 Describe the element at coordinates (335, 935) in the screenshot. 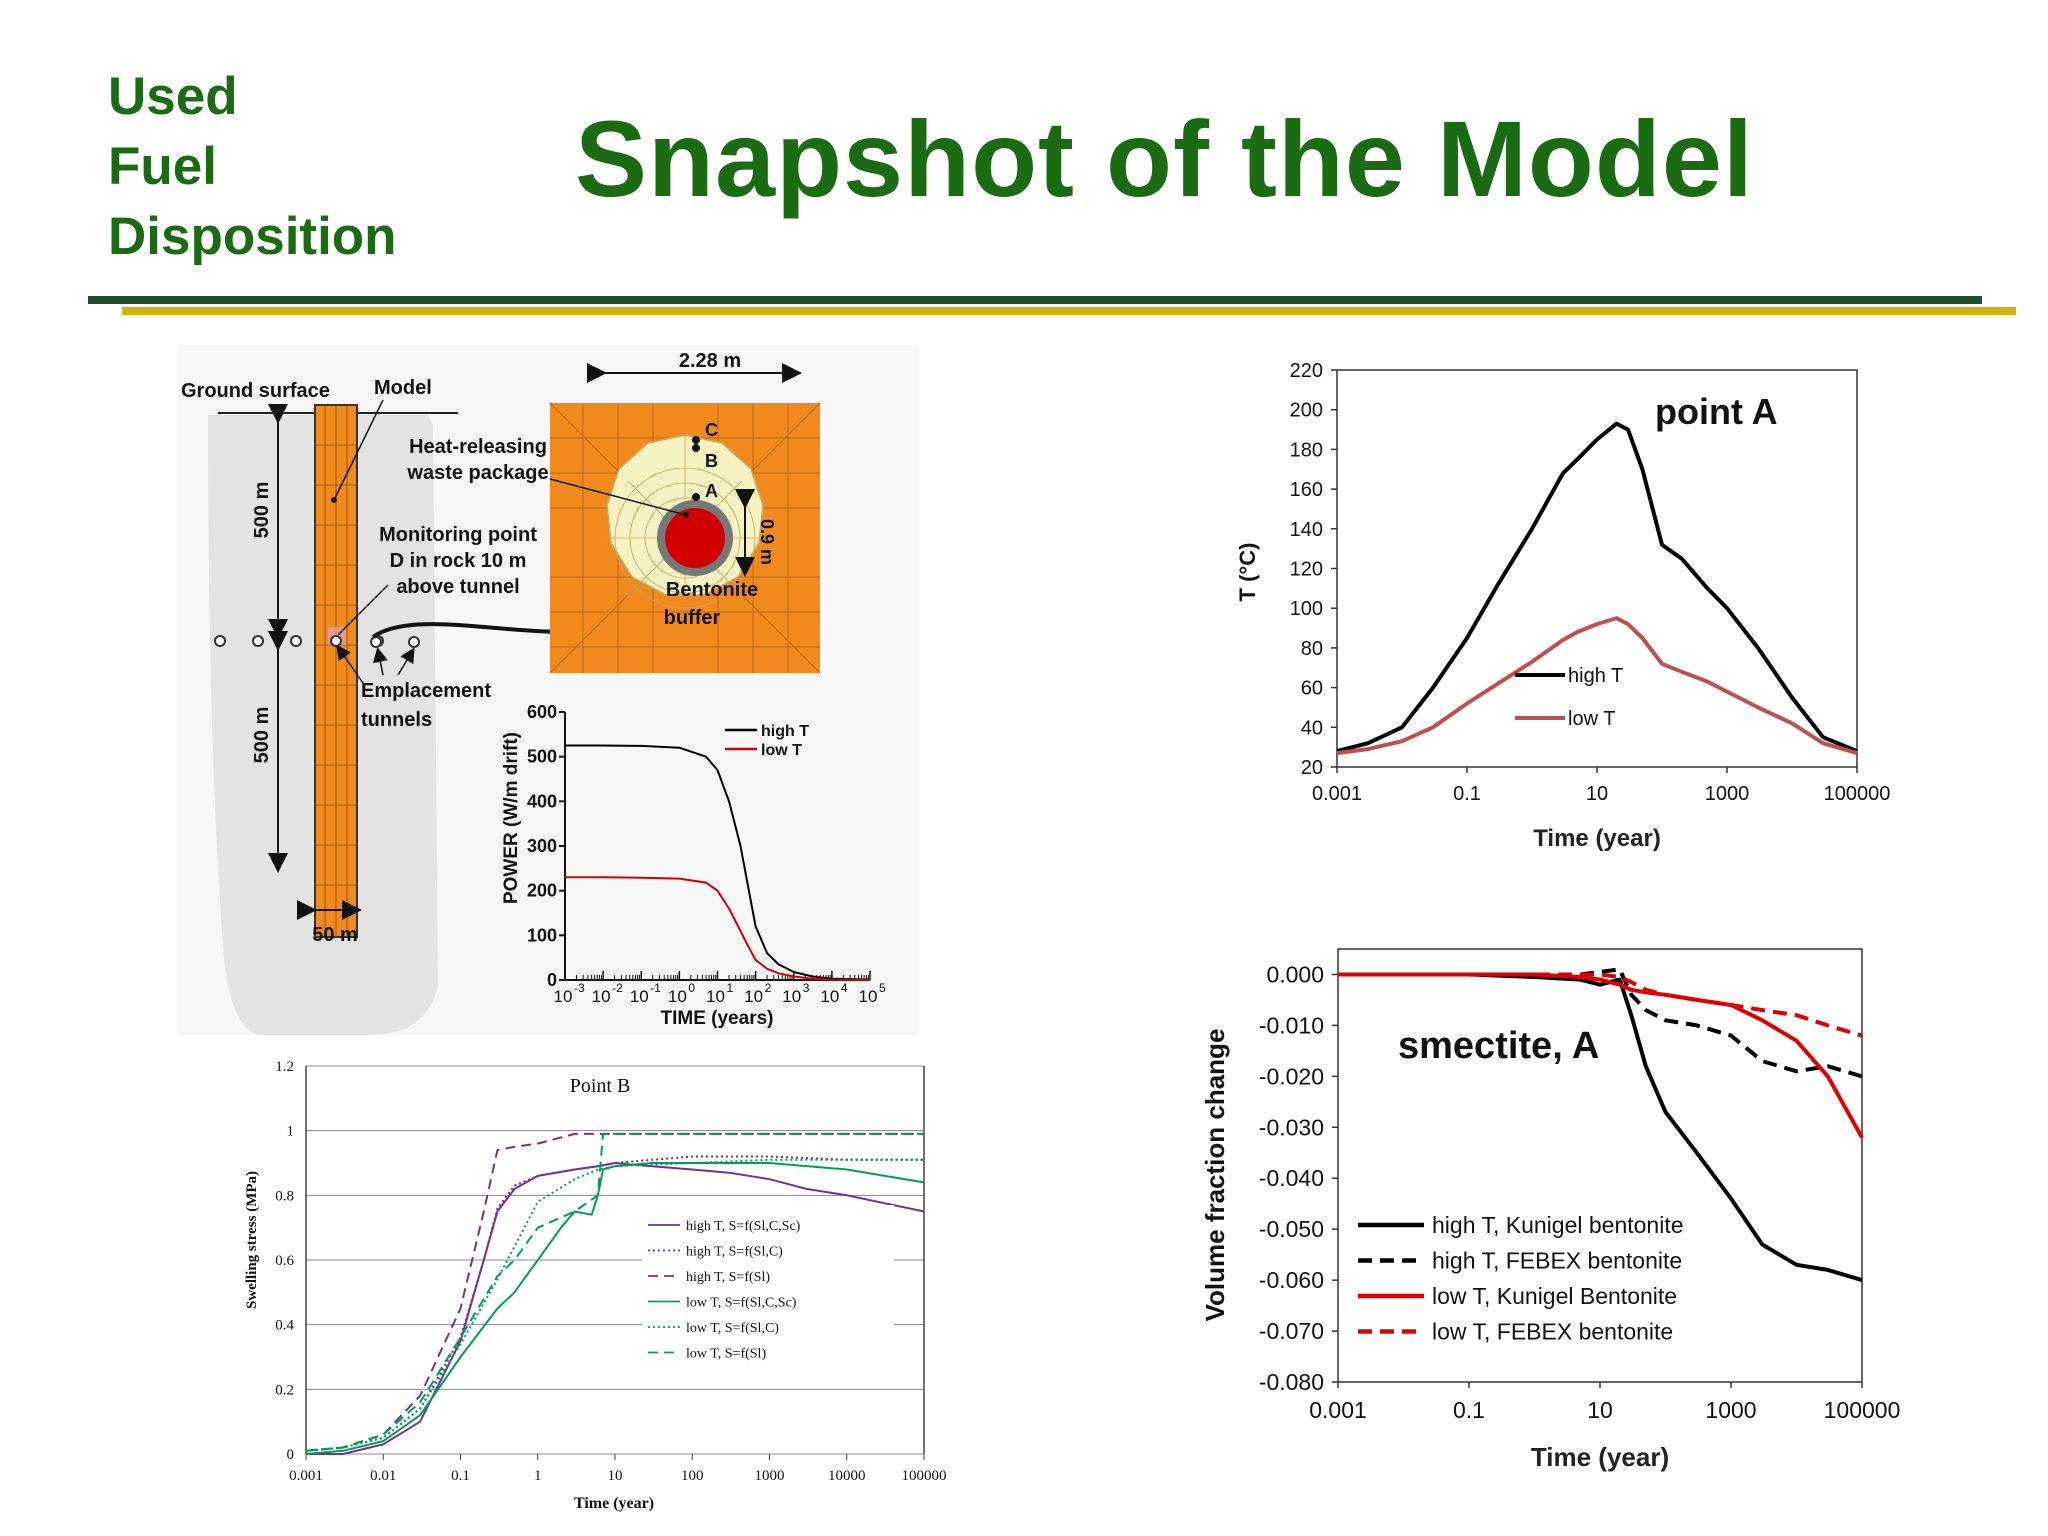

I see `width-label: 50 m` at that location.